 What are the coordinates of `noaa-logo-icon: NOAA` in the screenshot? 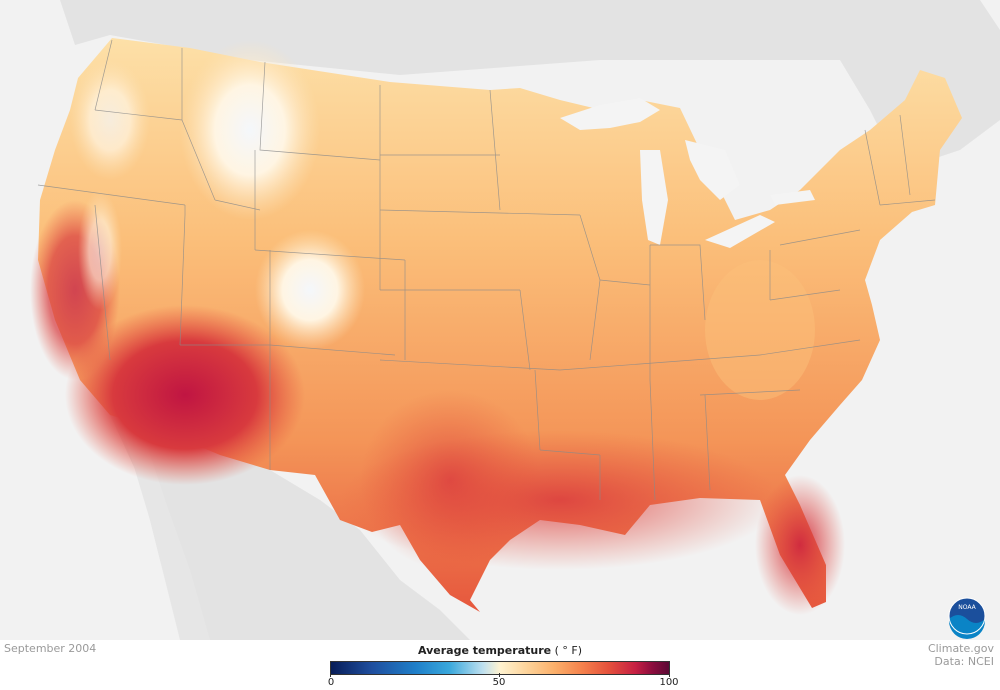 It's located at (967, 618).